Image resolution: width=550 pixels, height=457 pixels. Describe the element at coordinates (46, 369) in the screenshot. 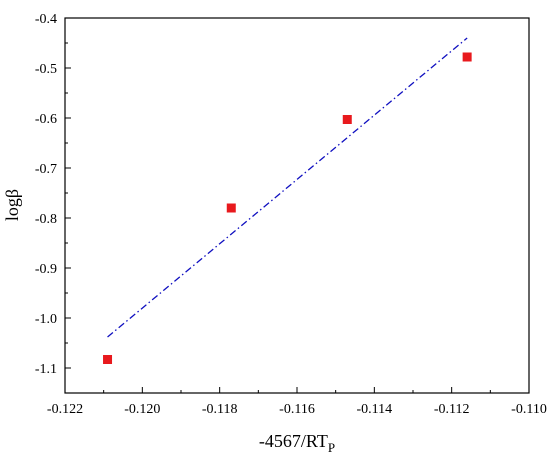

I see `y-tick-label: -1.1` at that location.